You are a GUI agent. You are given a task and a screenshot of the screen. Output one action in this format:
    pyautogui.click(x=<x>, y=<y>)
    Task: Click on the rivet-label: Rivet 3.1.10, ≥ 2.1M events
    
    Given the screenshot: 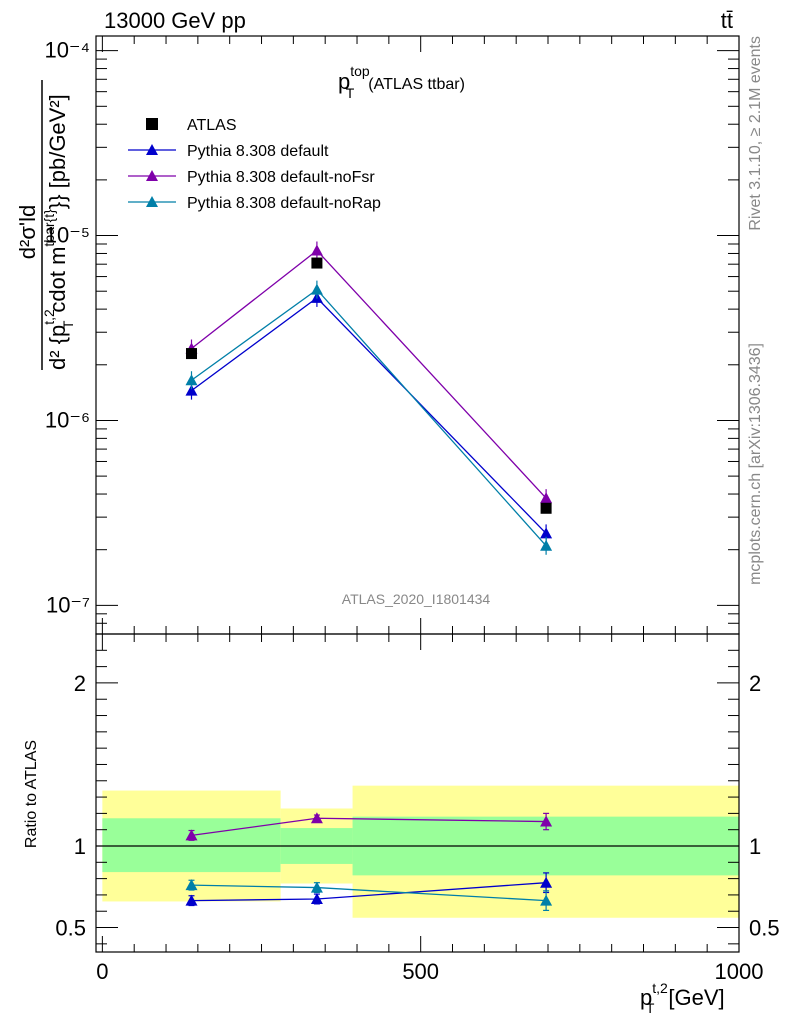 What is the action you would take?
    pyautogui.click(x=755, y=133)
    